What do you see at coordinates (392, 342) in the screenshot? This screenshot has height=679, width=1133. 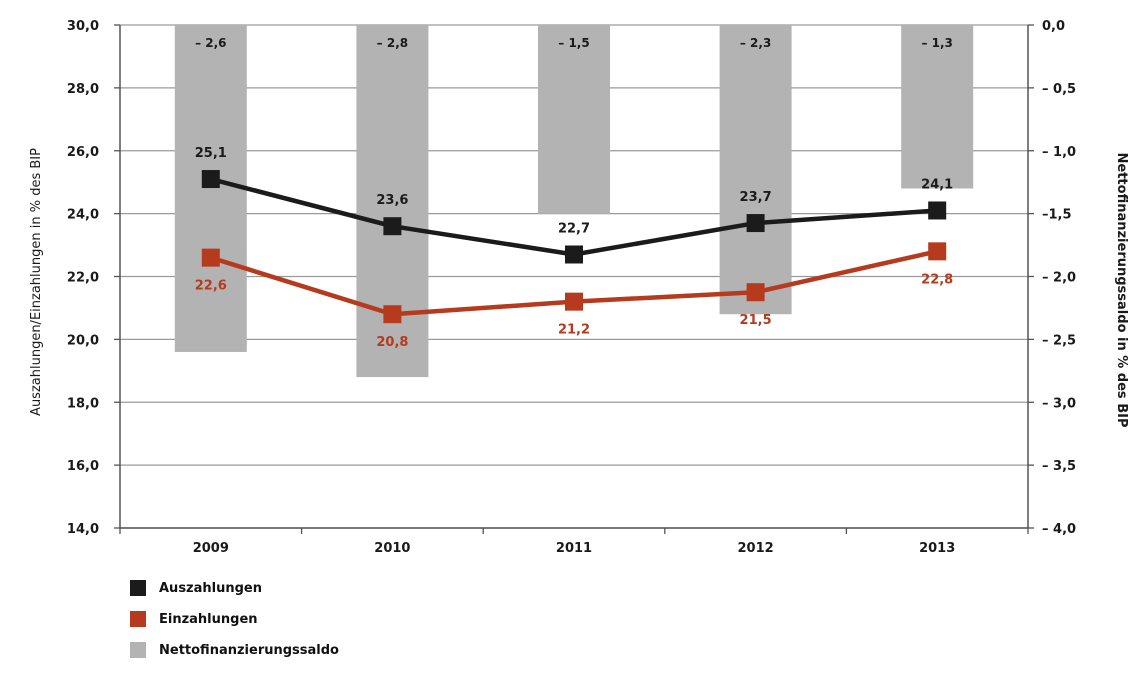 I see `data-label-einzahlungen: 20,8` at bounding box center [392, 342].